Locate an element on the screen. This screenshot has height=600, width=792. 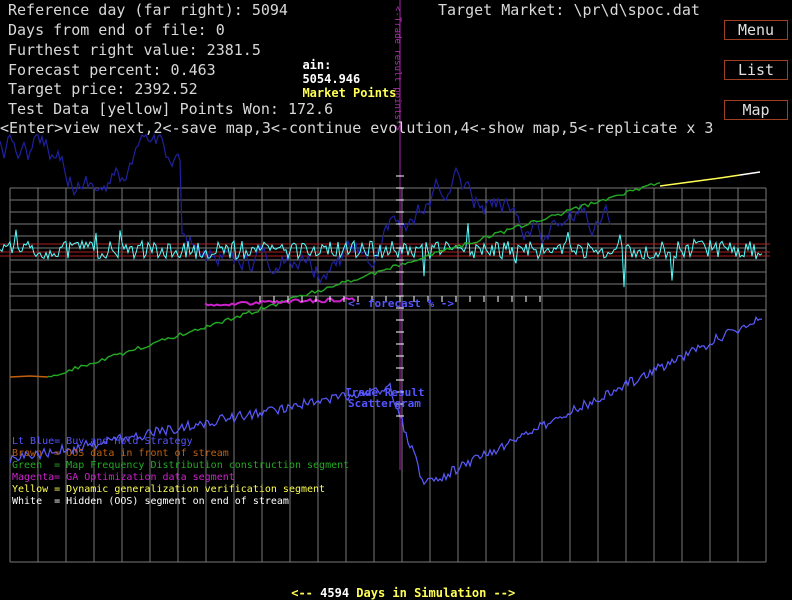
cyan-oscillator is located at coordinates (381, 255).